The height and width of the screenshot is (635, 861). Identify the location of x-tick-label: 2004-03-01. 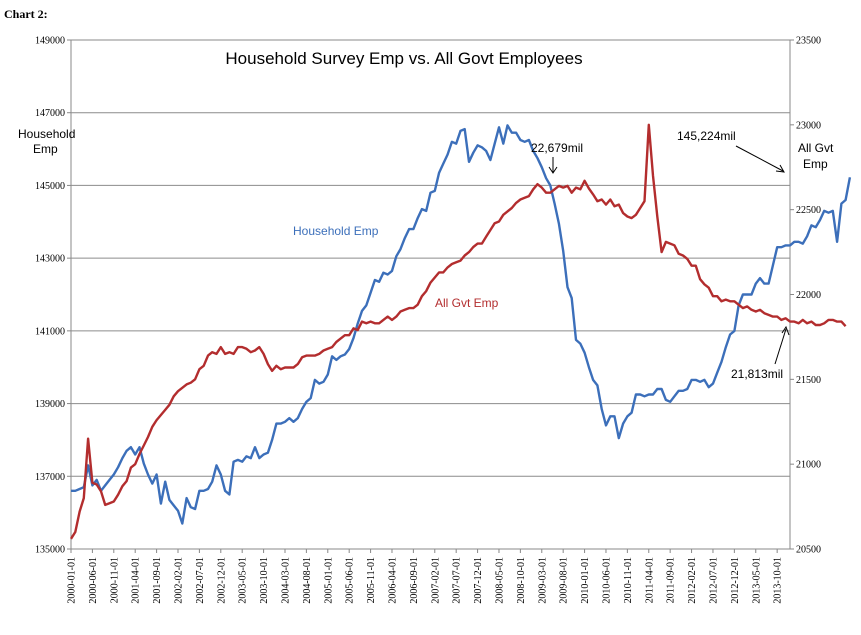
(285, 580).